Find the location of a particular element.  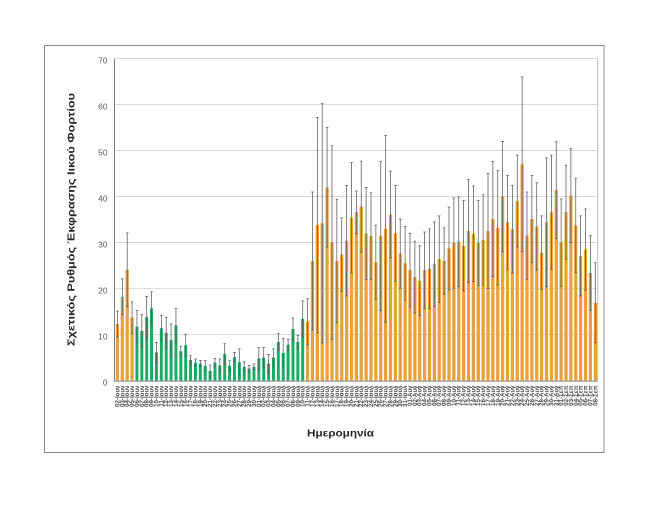

svg-text: 20 is located at coordinates (103, 290).